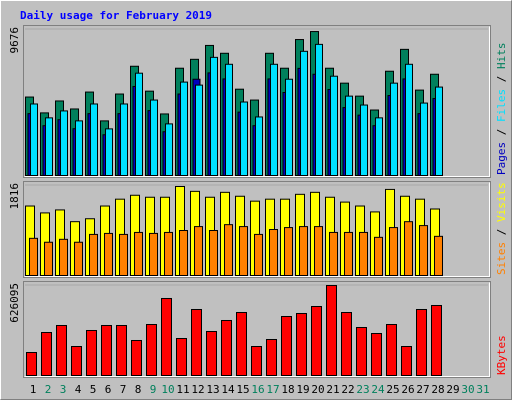  What do you see at coordinates (167, 389) in the screenshot?
I see `x-tick-label: 10` at bounding box center [167, 389].